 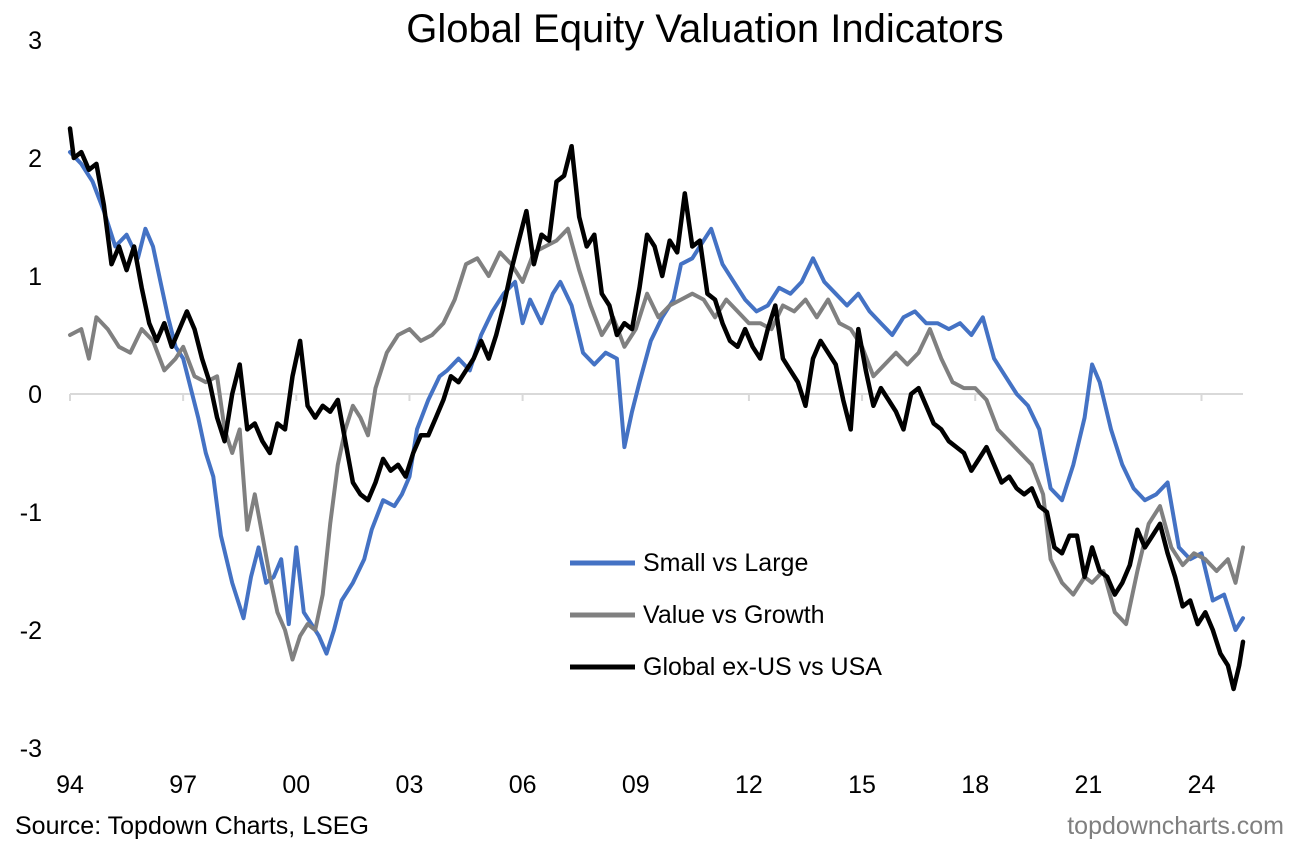 I want to click on x-tick-label: 03, so click(x=410, y=785).